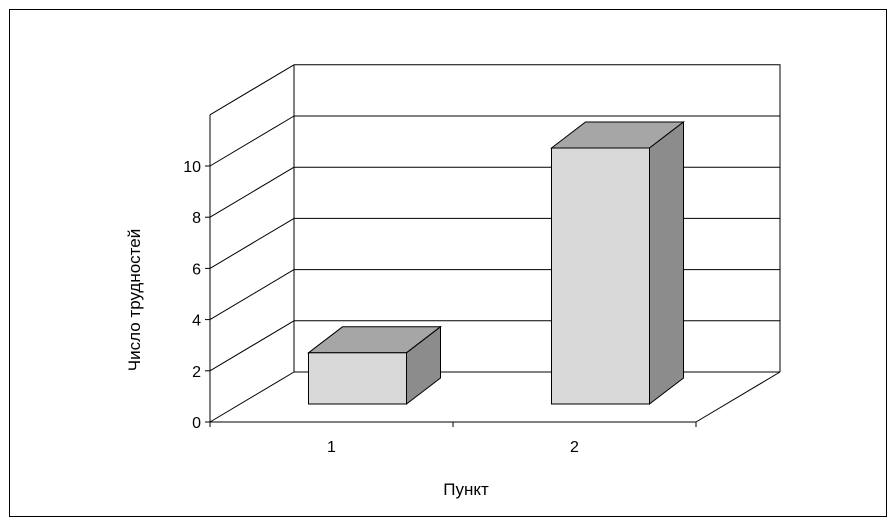  Describe the element at coordinates (196, 423) in the screenshot. I see `y-tick-label: 0` at that location.